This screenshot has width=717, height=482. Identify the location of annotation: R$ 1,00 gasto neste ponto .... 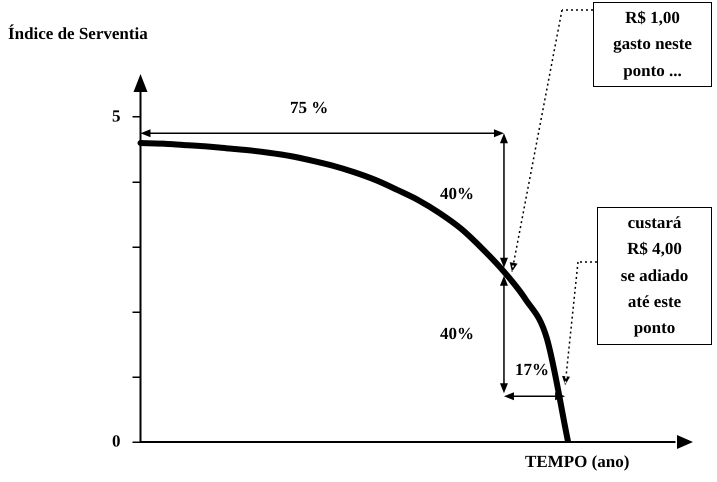
(652, 45).